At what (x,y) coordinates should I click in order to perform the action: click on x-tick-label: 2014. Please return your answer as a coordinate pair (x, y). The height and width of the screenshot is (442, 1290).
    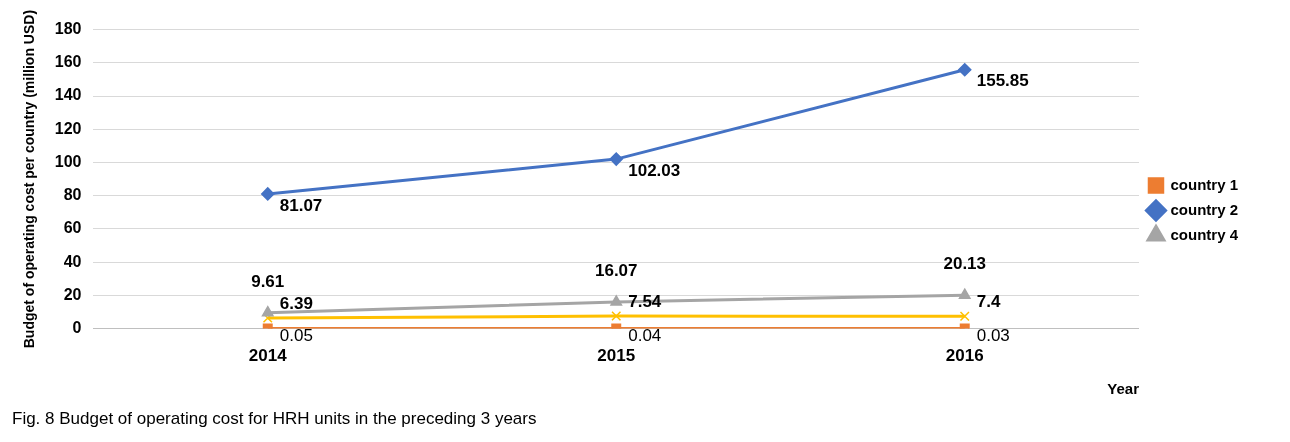
    Looking at the image, I should click on (268, 356).